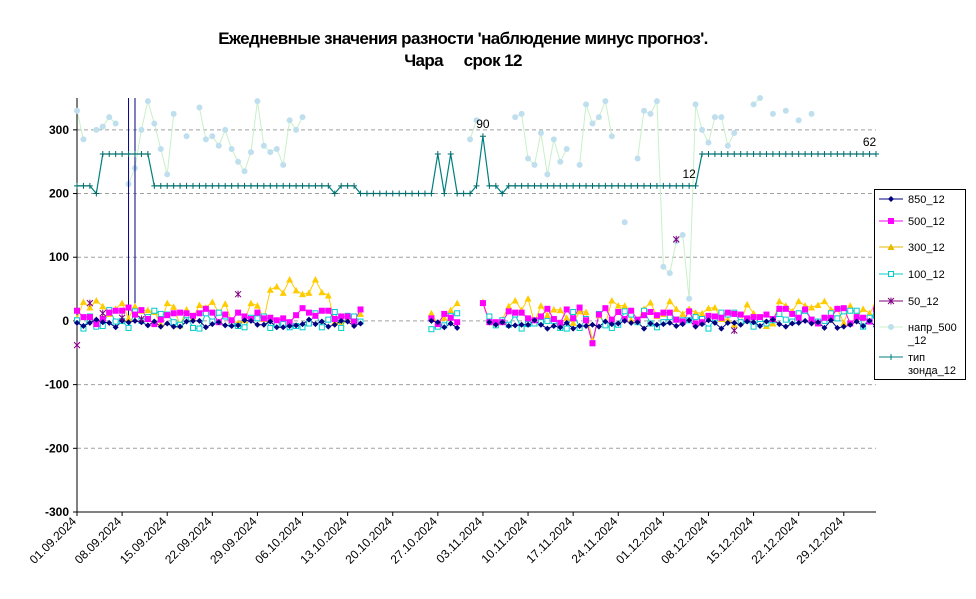  What do you see at coordinates (921, 277) in the screenshot?
I see `legend-item: 100_12` at bounding box center [921, 277].